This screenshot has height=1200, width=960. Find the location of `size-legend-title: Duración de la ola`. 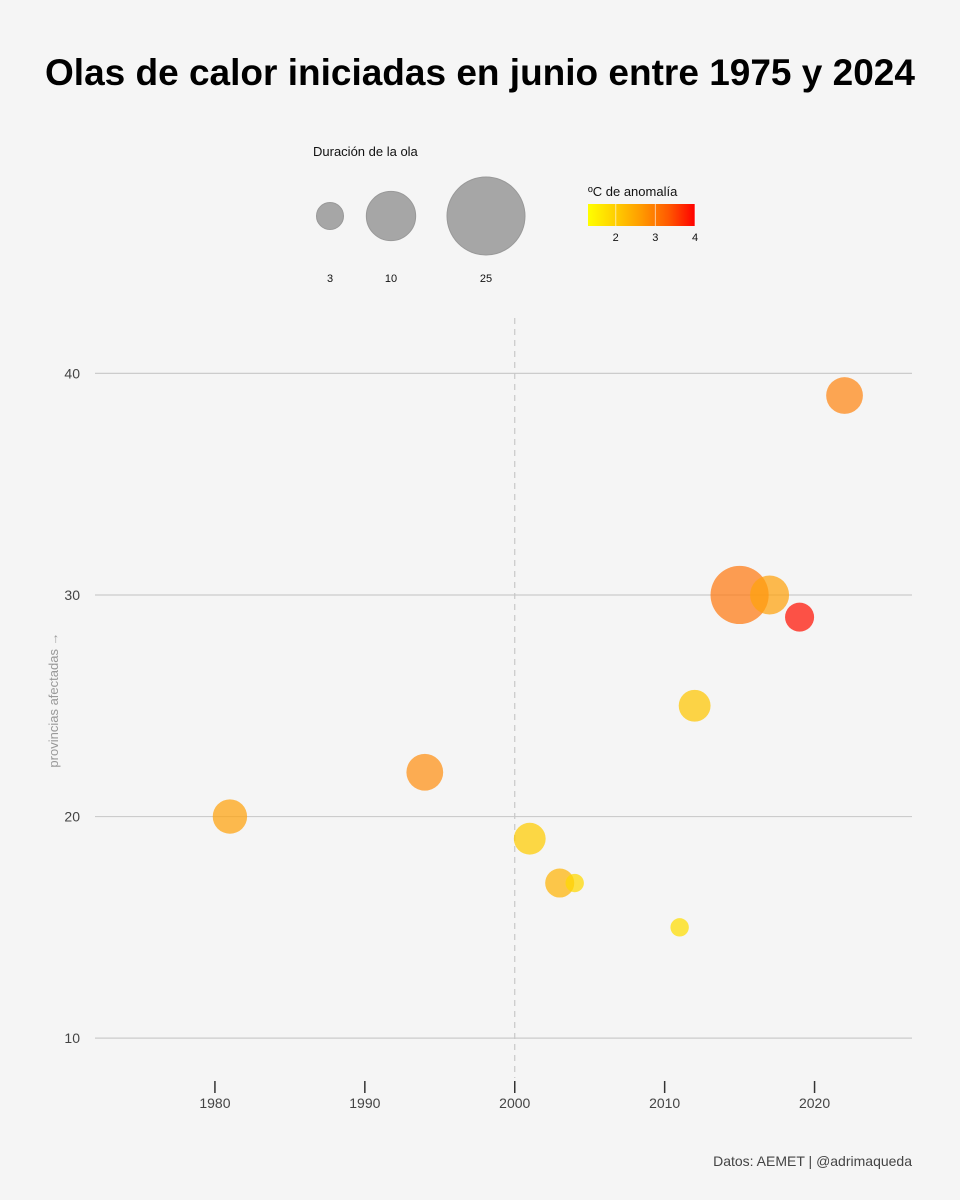

size-legend-title: Duración de la ola is located at coordinates (365, 151).